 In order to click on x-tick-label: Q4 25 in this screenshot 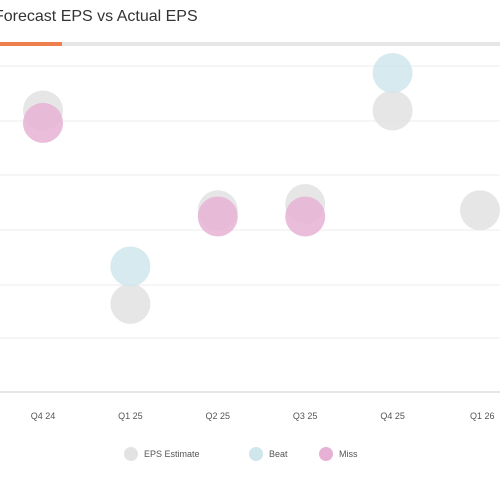, I will do `click(392, 416)`.